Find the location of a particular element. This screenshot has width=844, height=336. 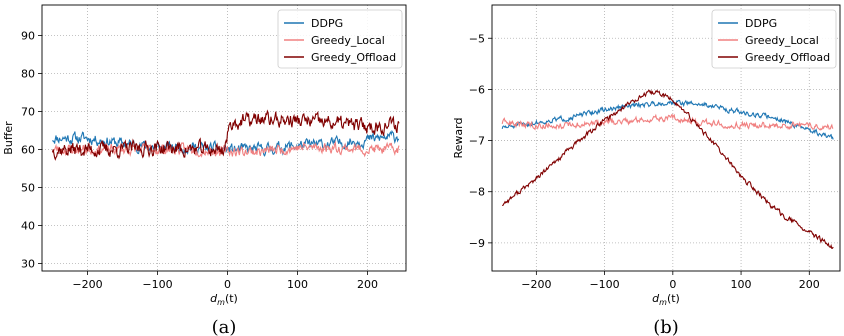

y-tick-label: −7 is located at coordinates (477, 141).